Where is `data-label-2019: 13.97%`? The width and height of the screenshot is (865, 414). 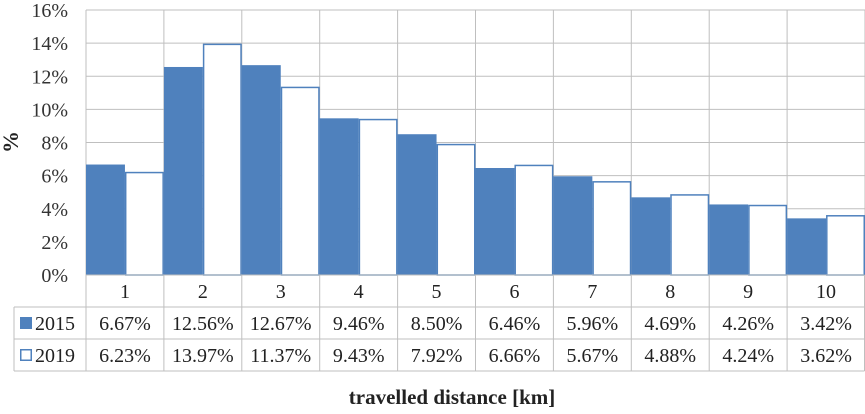 data-label-2019: 13.97% is located at coordinates (203, 356).